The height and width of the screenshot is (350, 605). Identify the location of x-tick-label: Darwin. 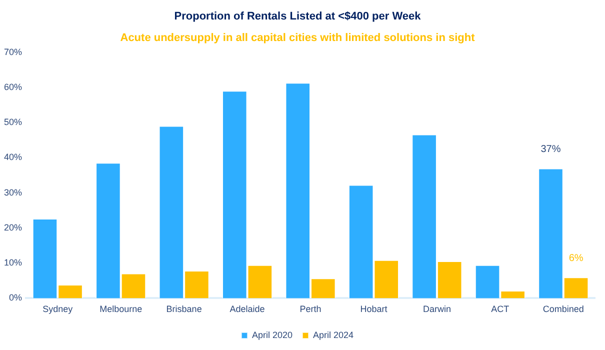
(436, 309).